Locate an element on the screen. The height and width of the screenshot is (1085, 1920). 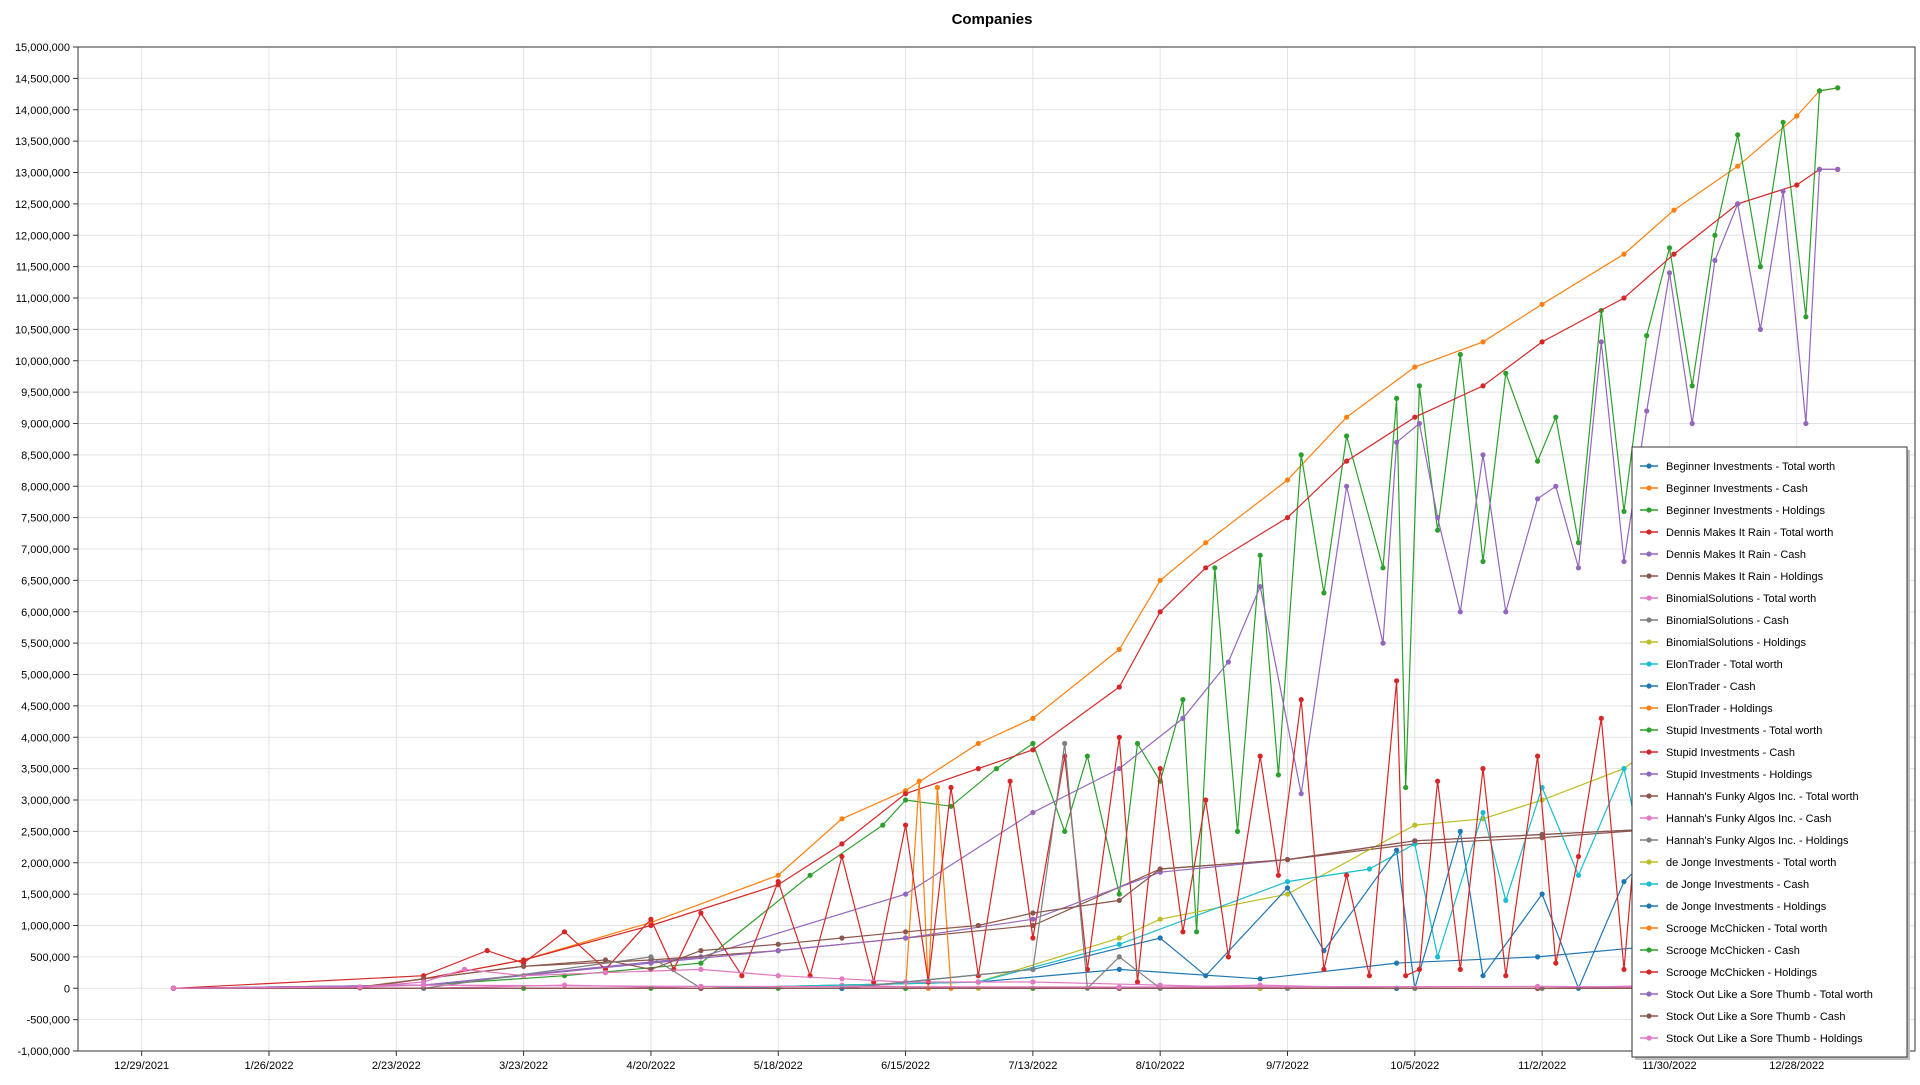
series-line is located at coordinates (1005, 903).